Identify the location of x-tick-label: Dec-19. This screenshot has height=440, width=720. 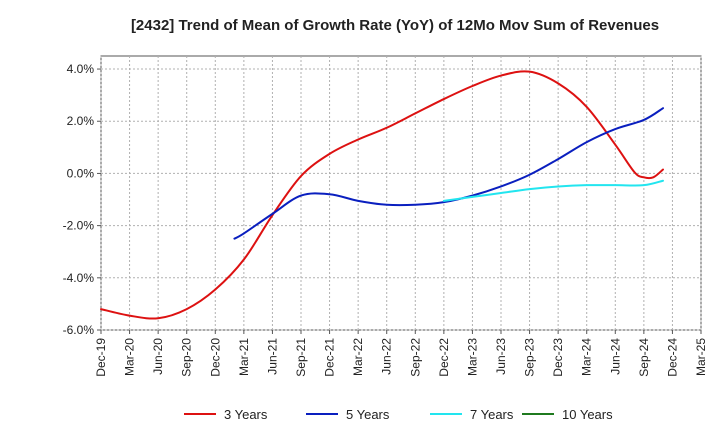
(101, 357).